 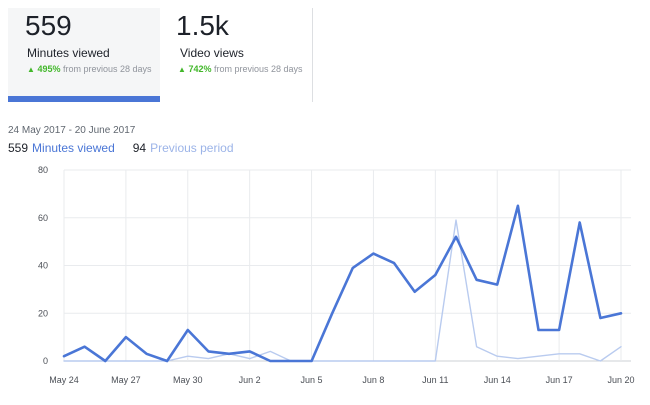 I want to click on x-tick-label: May 24, so click(x=64, y=380).